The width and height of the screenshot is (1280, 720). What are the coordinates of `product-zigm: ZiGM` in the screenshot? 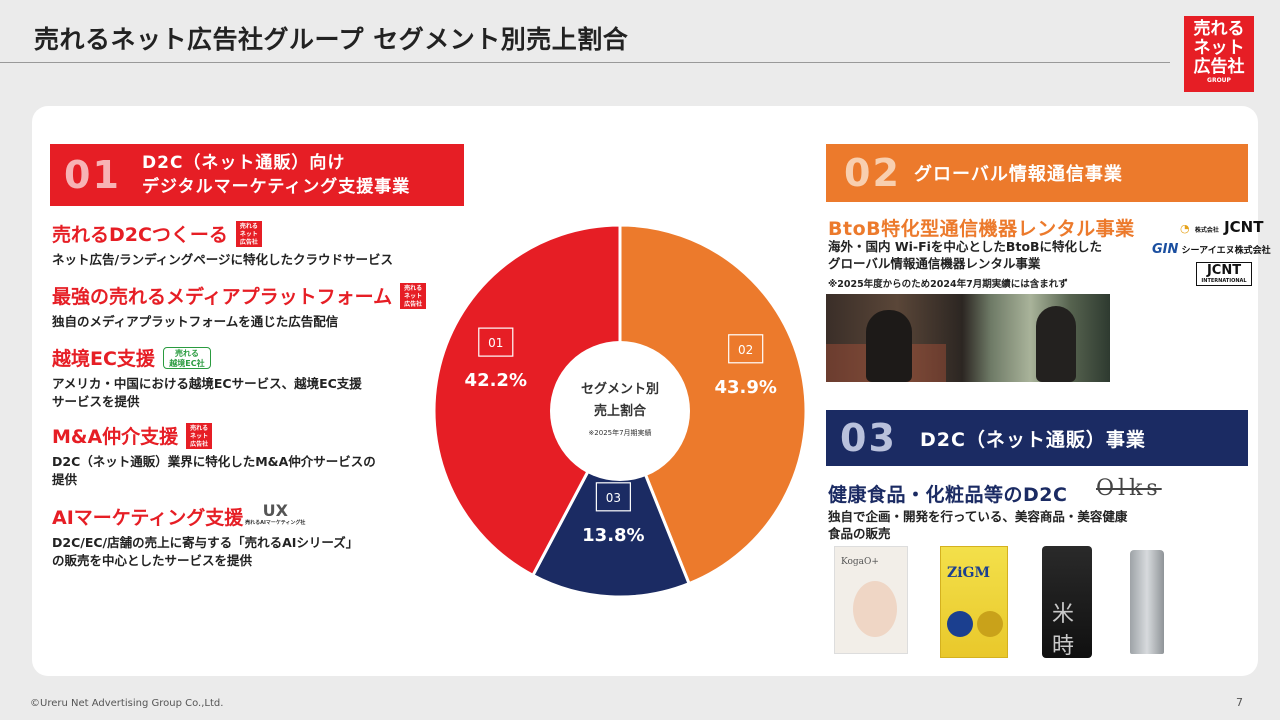 It's located at (974, 602).